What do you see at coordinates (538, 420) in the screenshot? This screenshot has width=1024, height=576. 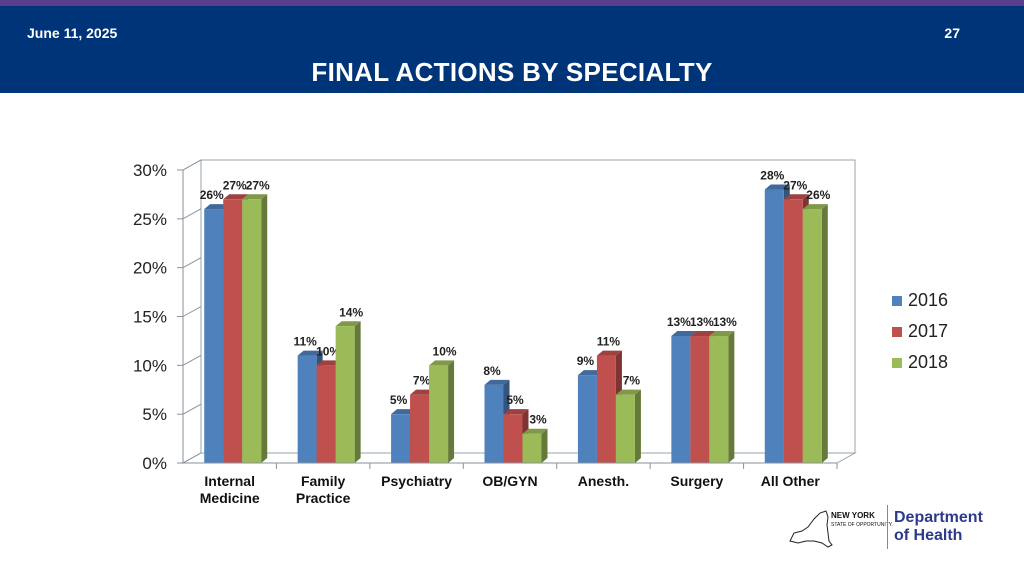 I see `data-label: 3%` at bounding box center [538, 420].